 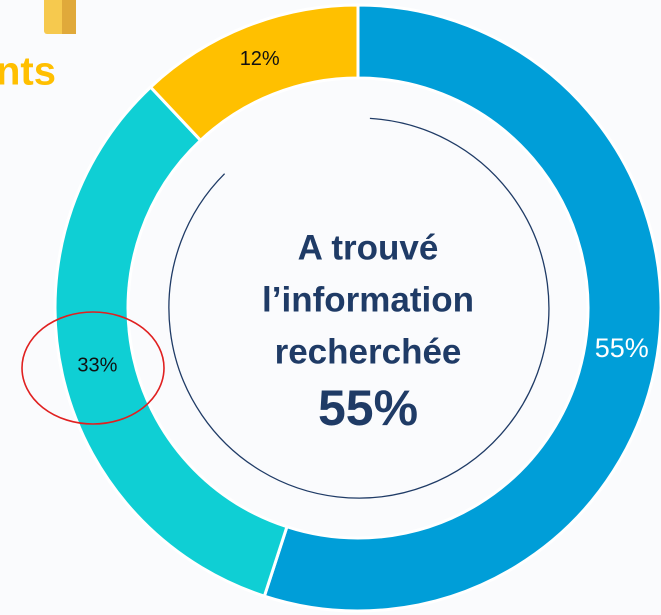 What do you see at coordinates (60, 17) in the screenshot?
I see `folder-icon` at bounding box center [60, 17].